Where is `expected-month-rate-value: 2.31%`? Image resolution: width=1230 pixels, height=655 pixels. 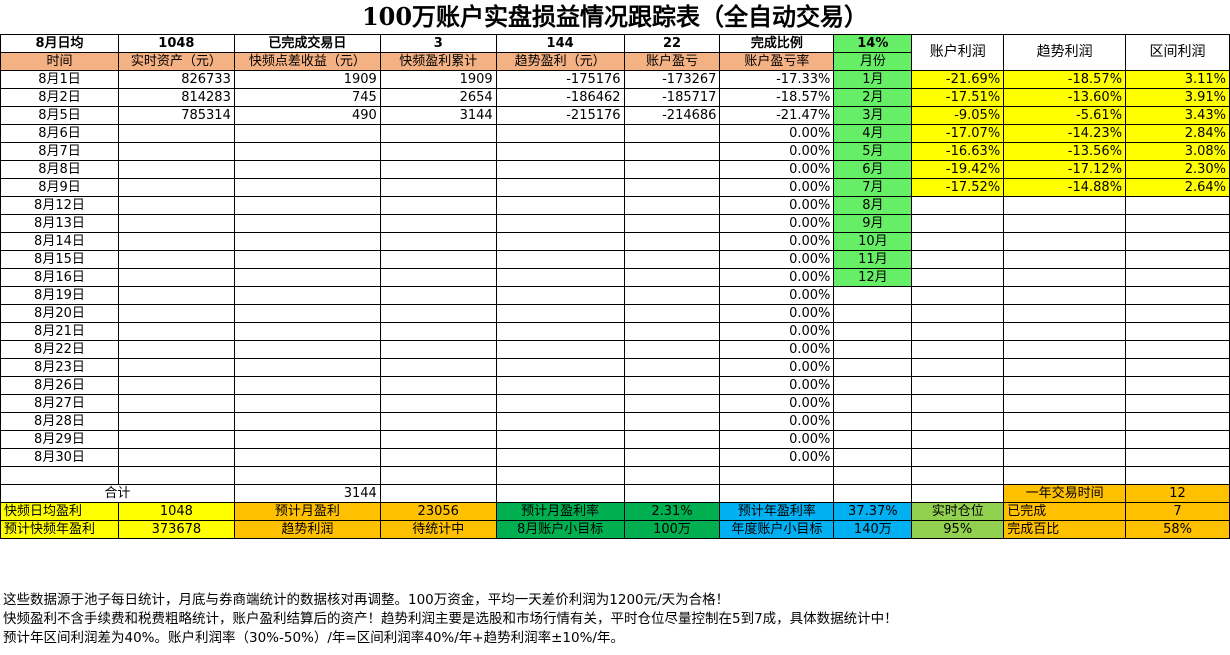 expected-month-rate-value: 2.31% is located at coordinates (672, 511).